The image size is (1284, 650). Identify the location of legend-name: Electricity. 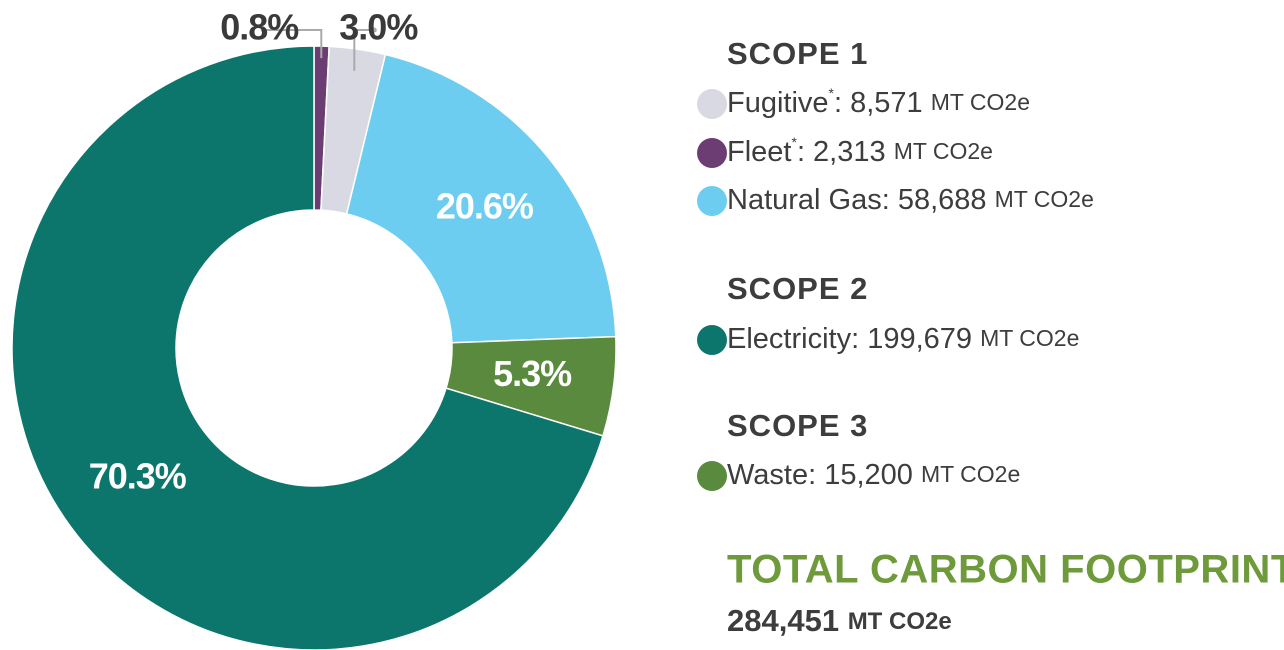
(789, 339).